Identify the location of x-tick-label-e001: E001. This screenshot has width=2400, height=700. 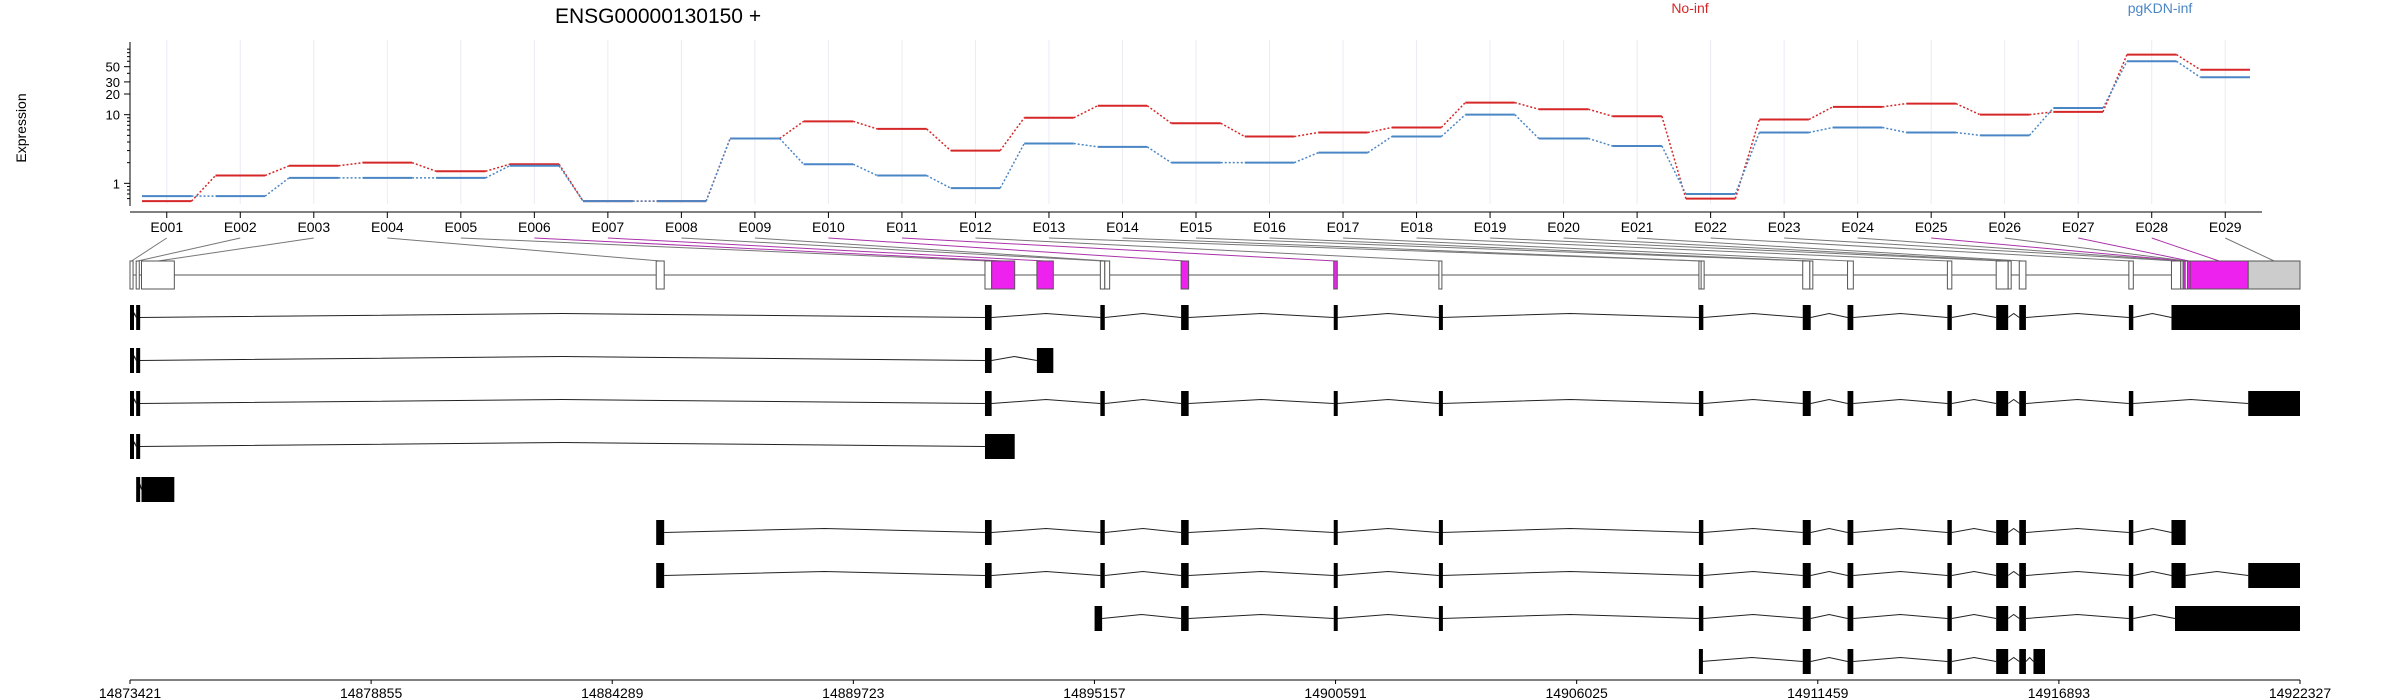
(166, 227).